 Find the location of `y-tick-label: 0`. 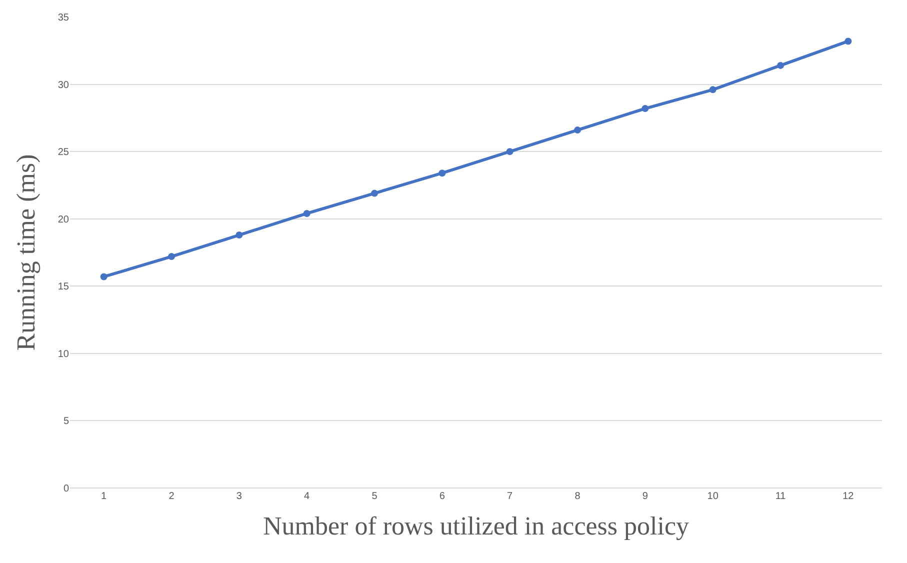

y-tick-label: 0 is located at coordinates (66, 489).